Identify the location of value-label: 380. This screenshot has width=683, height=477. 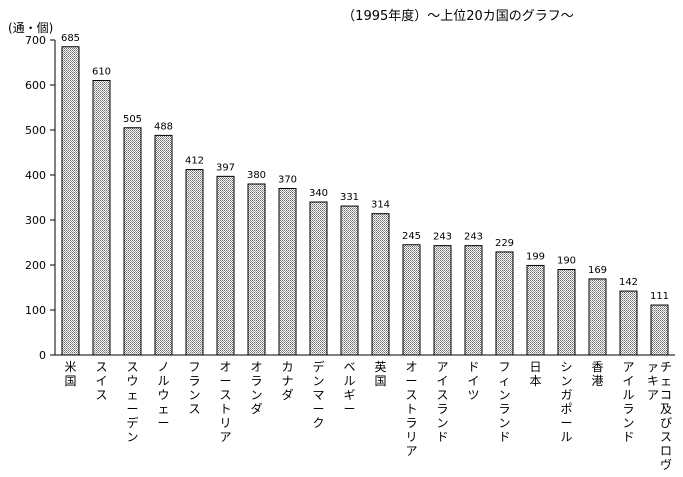
(256, 175).